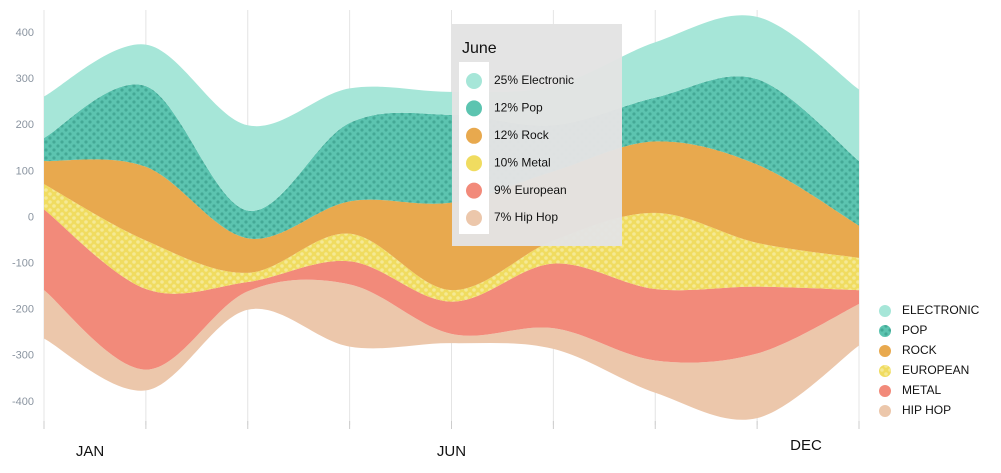 Image resolution: width=1001 pixels, height=473 pixels. What do you see at coordinates (479, 48) in the screenshot?
I see `tooltip-title: June` at bounding box center [479, 48].